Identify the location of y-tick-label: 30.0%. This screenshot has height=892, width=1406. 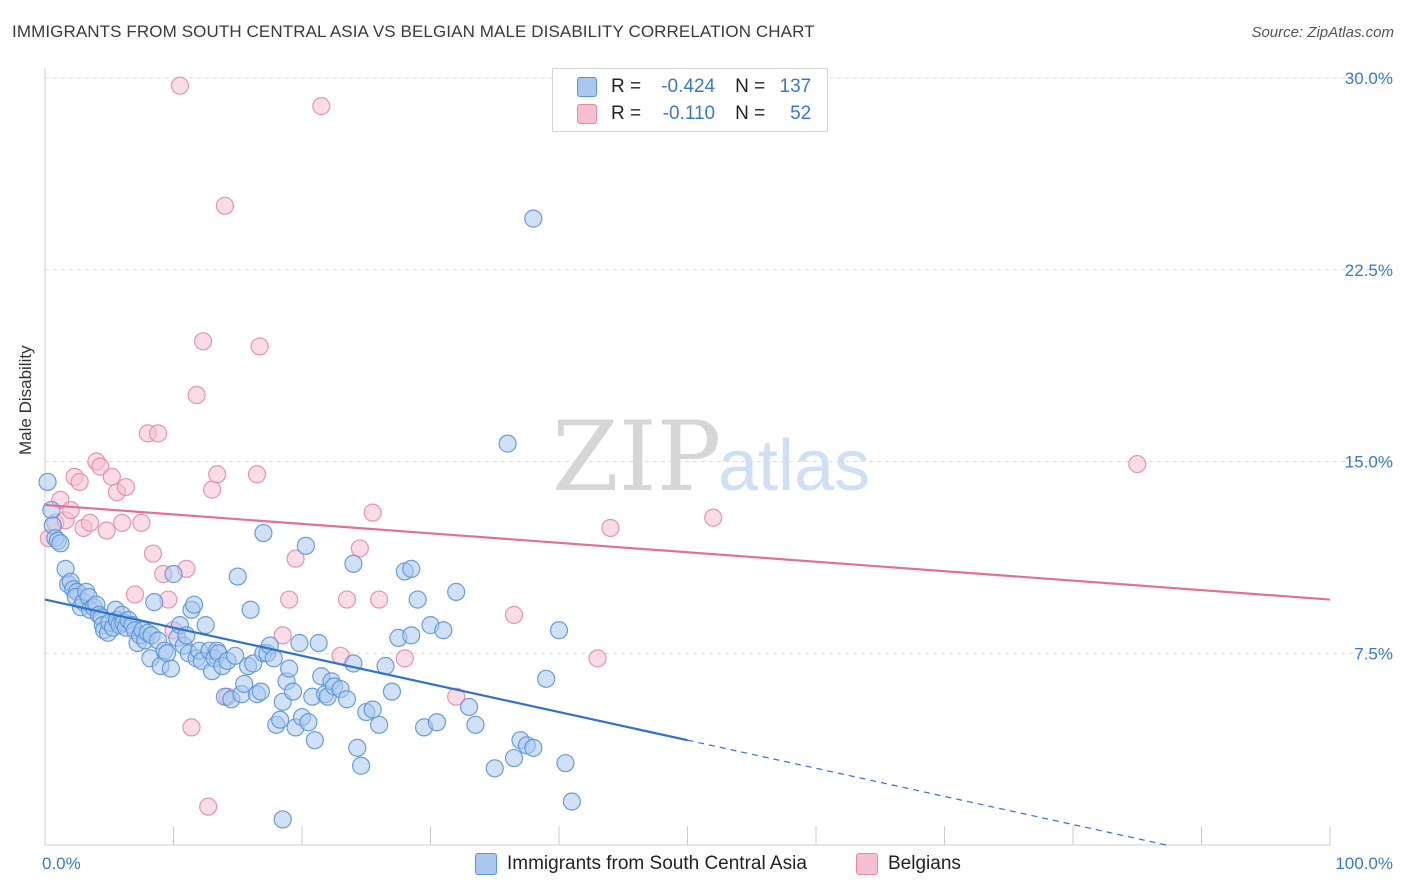
(1369, 78).